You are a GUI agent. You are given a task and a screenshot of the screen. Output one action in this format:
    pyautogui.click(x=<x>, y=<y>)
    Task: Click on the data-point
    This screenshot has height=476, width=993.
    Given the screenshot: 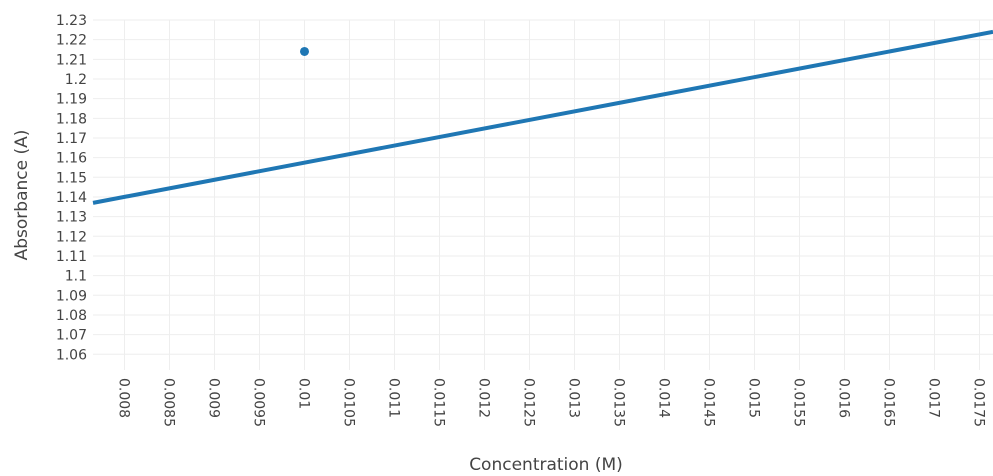 What is the action you would take?
    pyautogui.click(x=304, y=51)
    